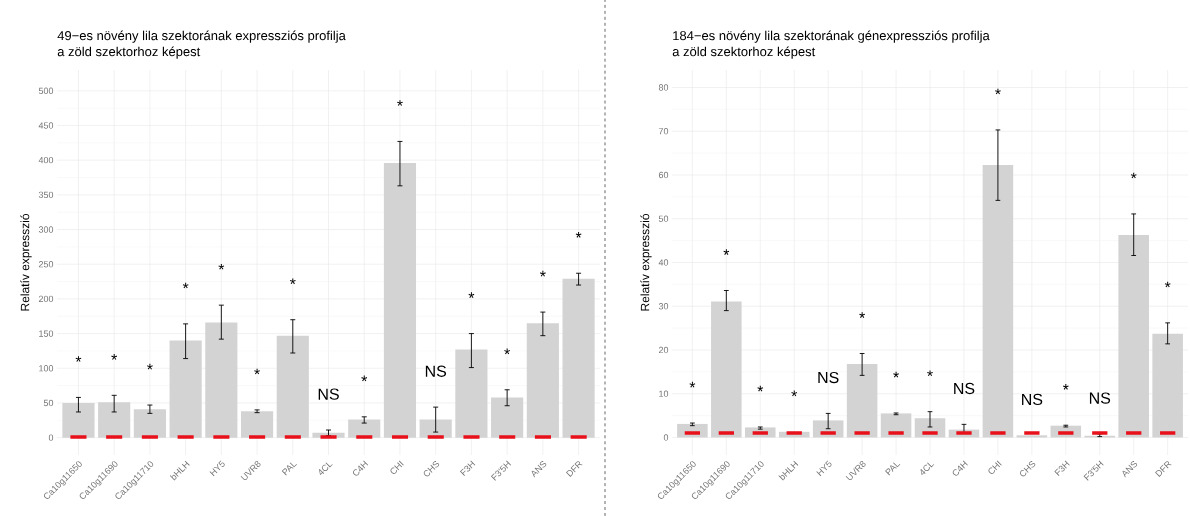 Image resolution: width=1190 pixels, height=516 pixels. What do you see at coordinates (46, 333) in the screenshot?
I see `y-tick-label: 150` at bounding box center [46, 333].